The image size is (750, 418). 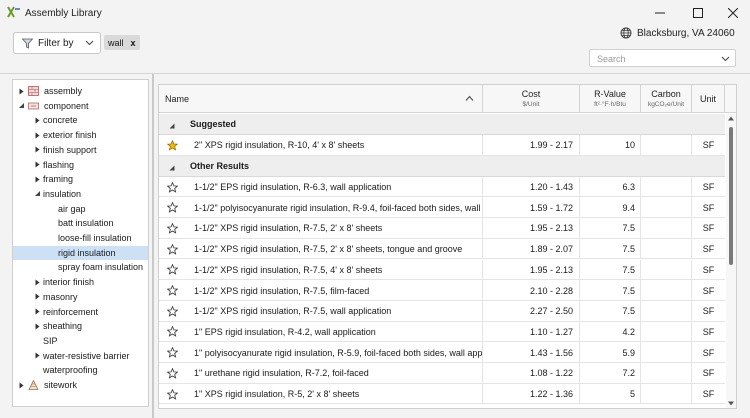 What do you see at coordinates (80, 370) in the screenshot?
I see `tree-item-waterproofing: waterproofing` at bounding box center [80, 370].